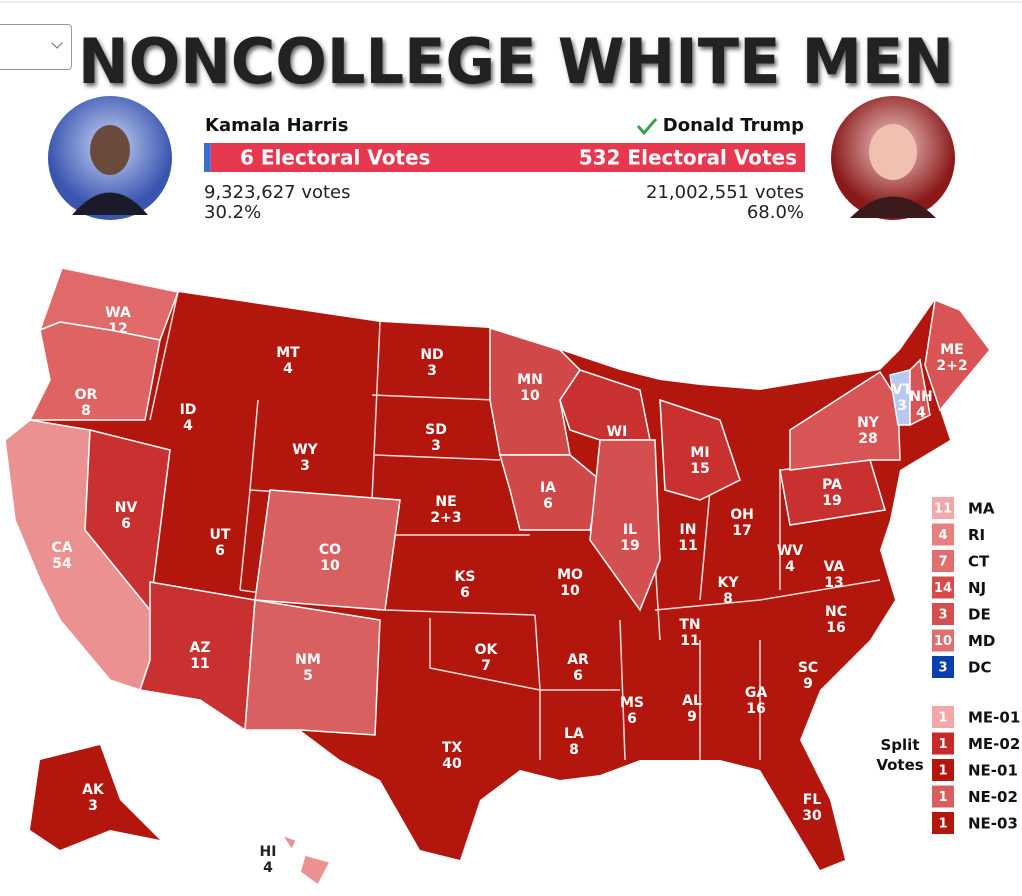 This screenshot has width=1022, height=896. What do you see at coordinates (207, 157) in the screenshot?
I see `harris-ev-bar` at bounding box center [207, 157].